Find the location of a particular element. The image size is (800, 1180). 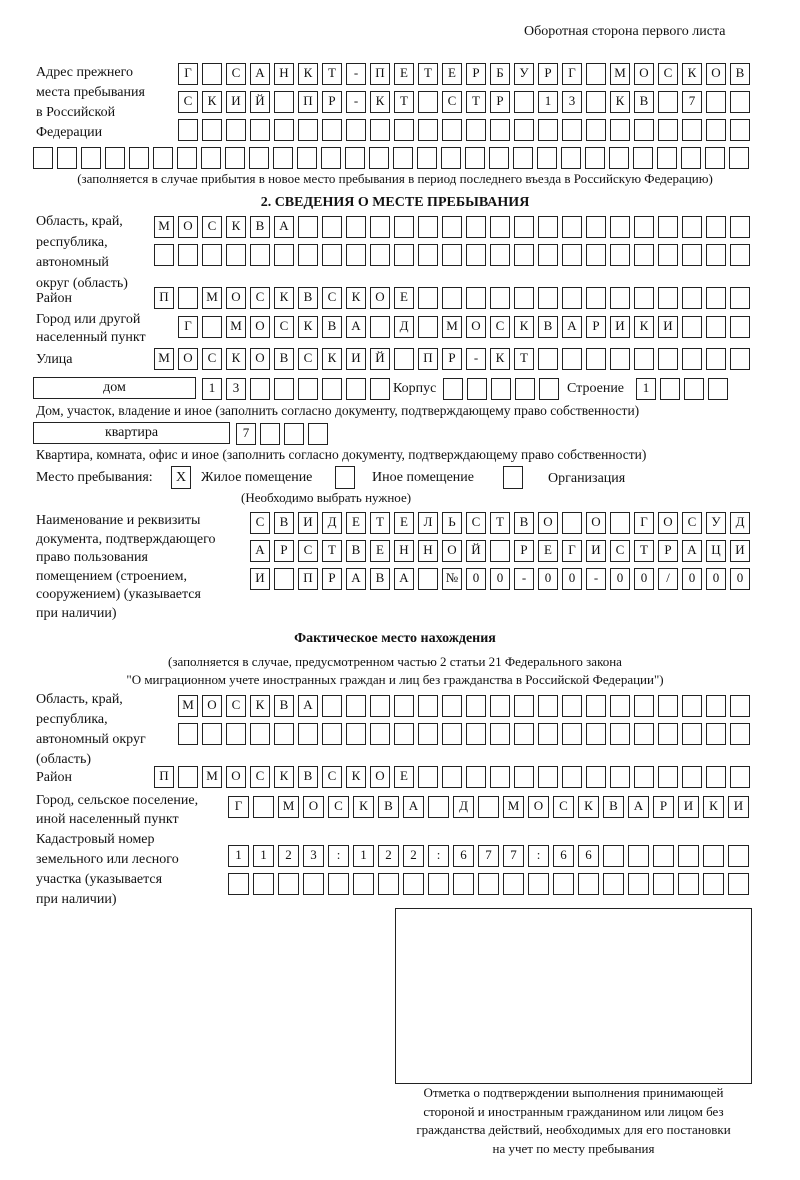

previous-address-row-1-cell: О is located at coordinates (716, 74).